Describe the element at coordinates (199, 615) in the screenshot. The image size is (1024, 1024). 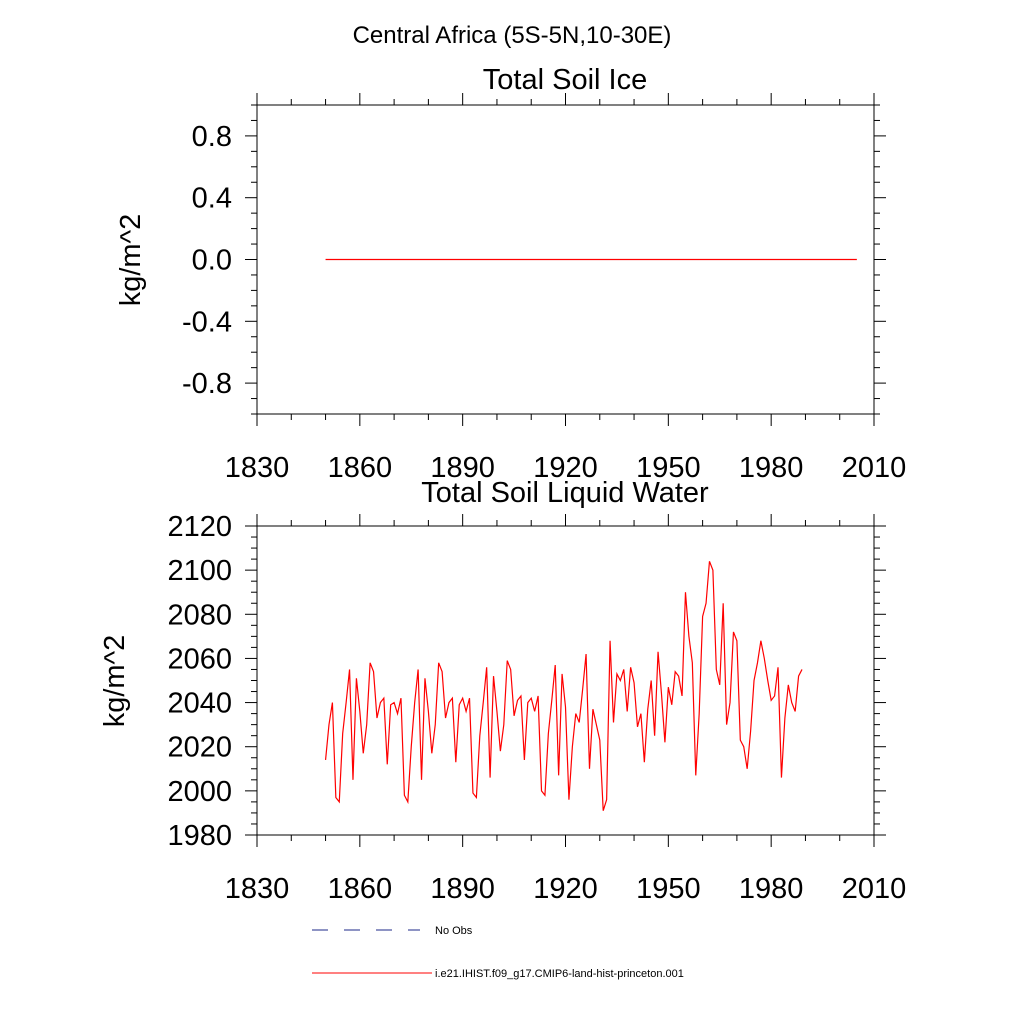
I see `y-tick-label: 2080` at that location.